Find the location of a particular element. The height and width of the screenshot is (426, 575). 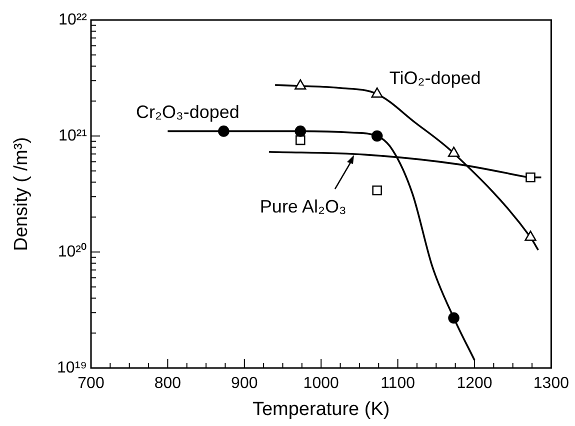

y-tick-label: 10¹⁹ is located at coordinates (72, 367).